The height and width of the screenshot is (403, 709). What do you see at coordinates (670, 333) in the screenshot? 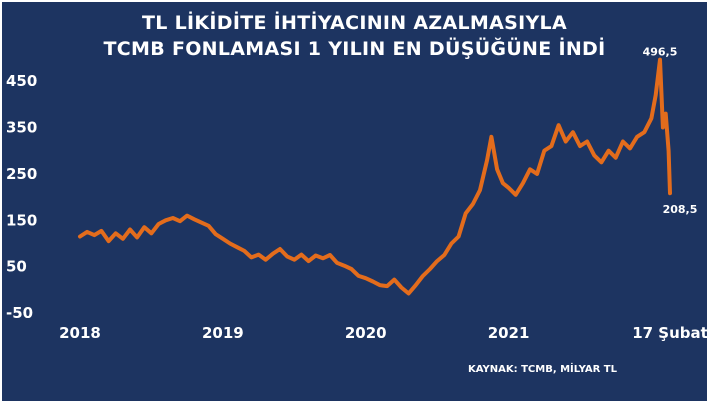
I see `x-tick-label: 17 Şubat` at bounding box center [670, 333].